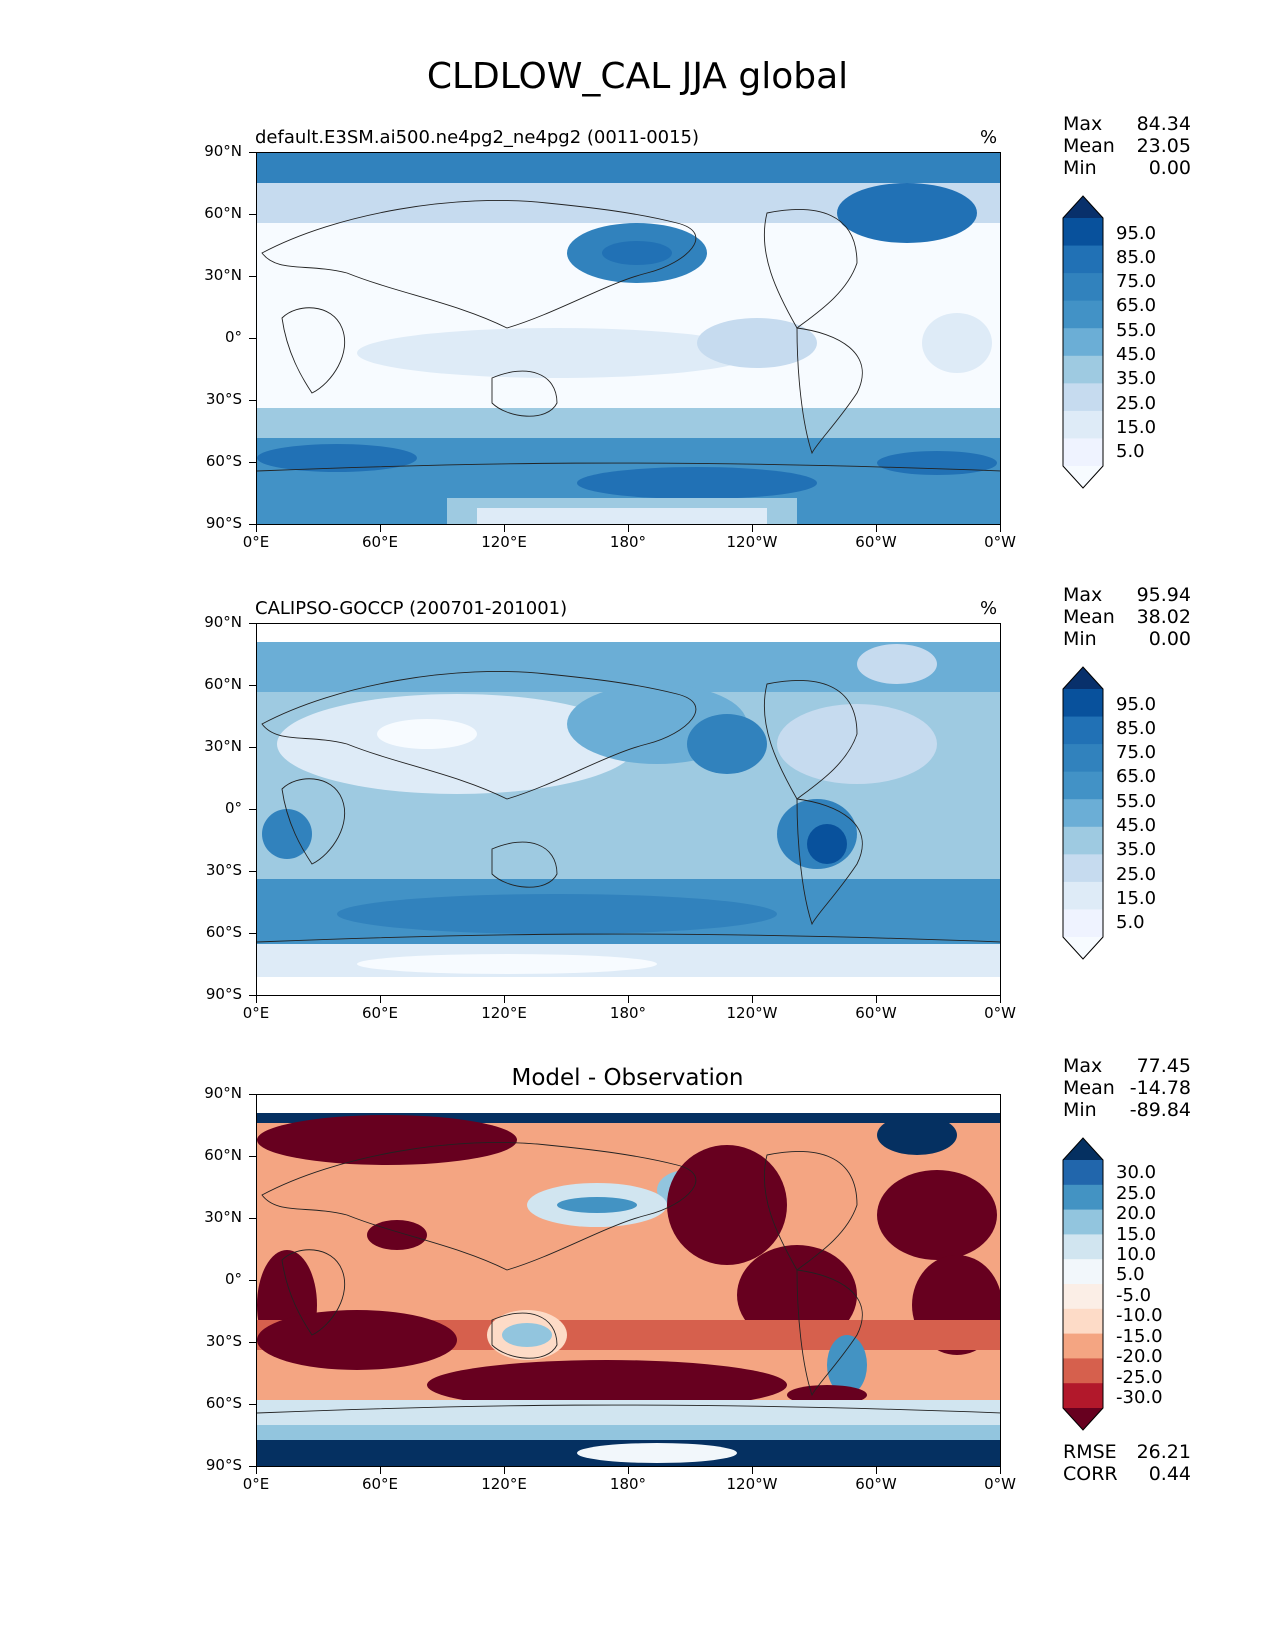 The width and height of the screenshot is (1275, 1650). Describe the element at coordinates (1163, 146) in the screenshot. I see `stat-mean: 23.05` at that location.